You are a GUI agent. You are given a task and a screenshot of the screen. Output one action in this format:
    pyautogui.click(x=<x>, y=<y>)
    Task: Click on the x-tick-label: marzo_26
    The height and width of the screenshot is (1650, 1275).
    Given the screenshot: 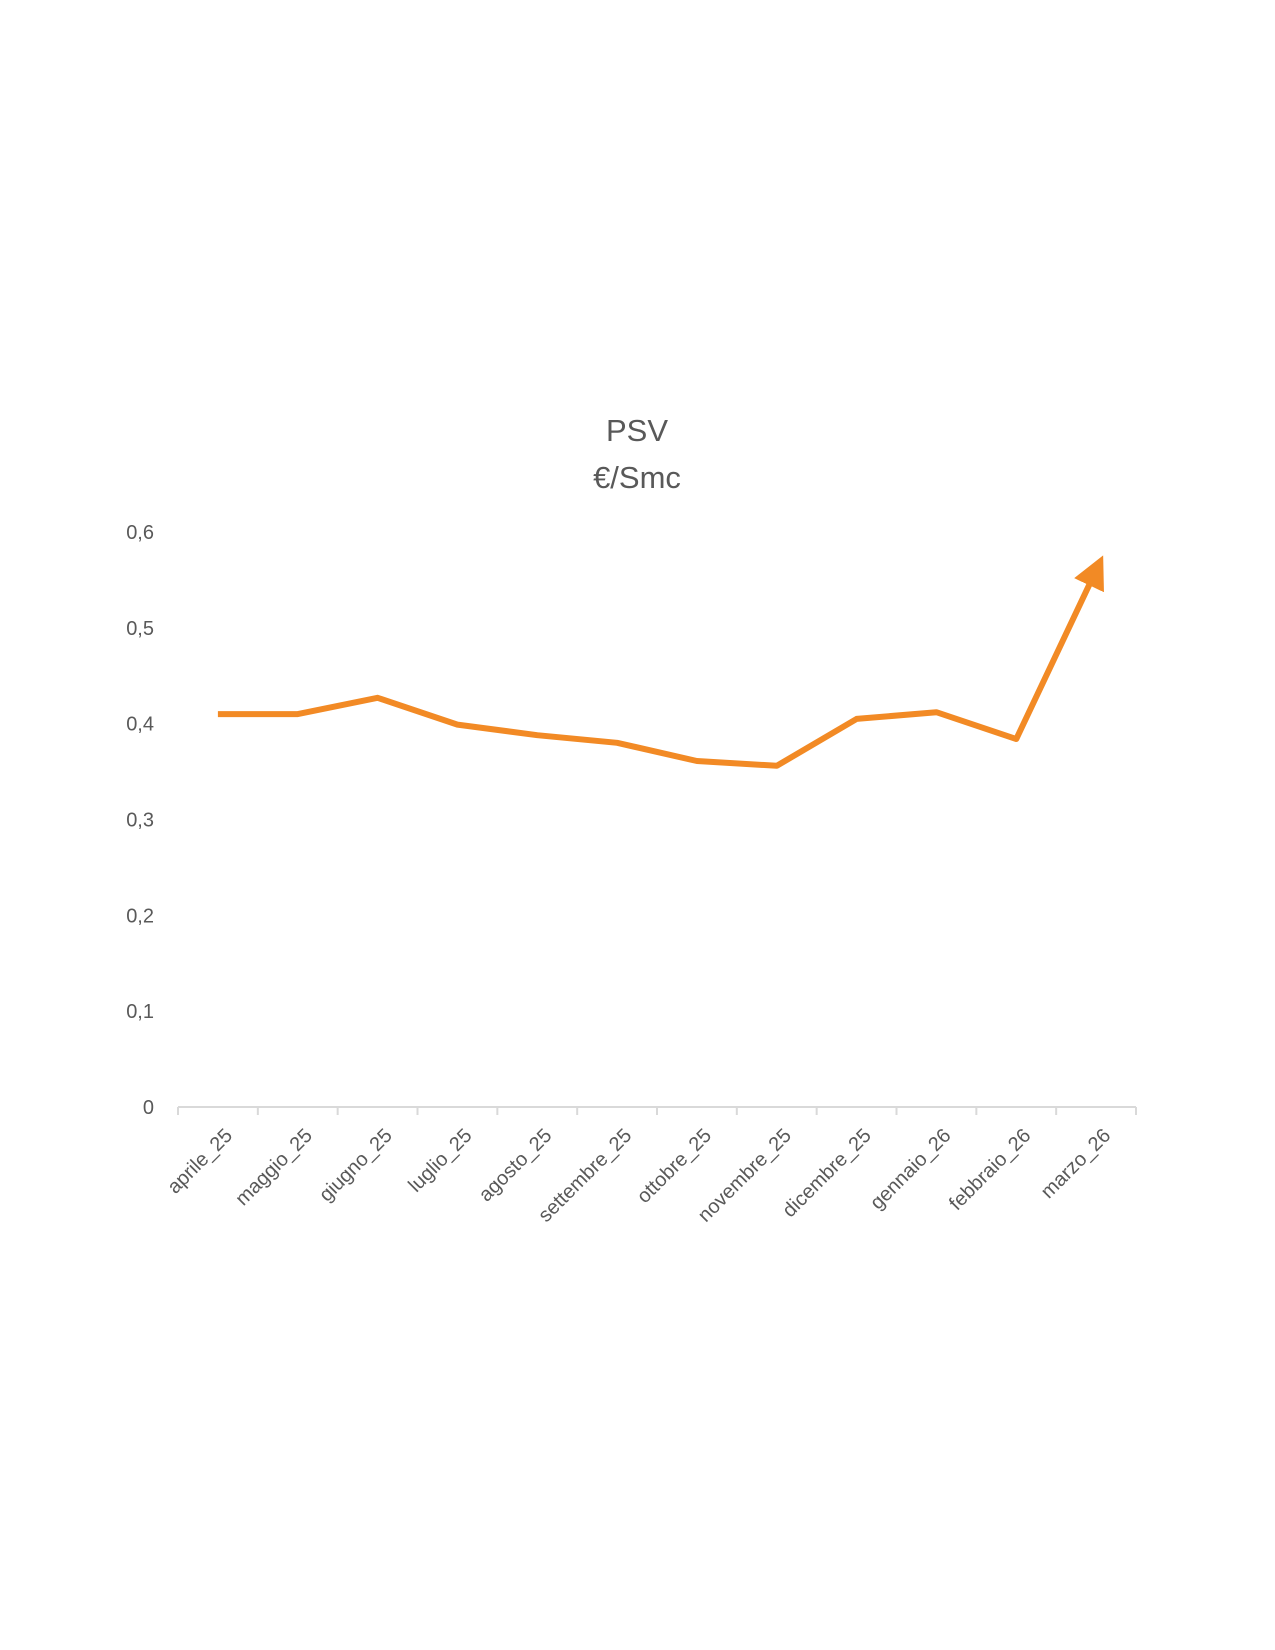 What is the action you would take?
    pyautogui.click(x=1076, y=1164)
    